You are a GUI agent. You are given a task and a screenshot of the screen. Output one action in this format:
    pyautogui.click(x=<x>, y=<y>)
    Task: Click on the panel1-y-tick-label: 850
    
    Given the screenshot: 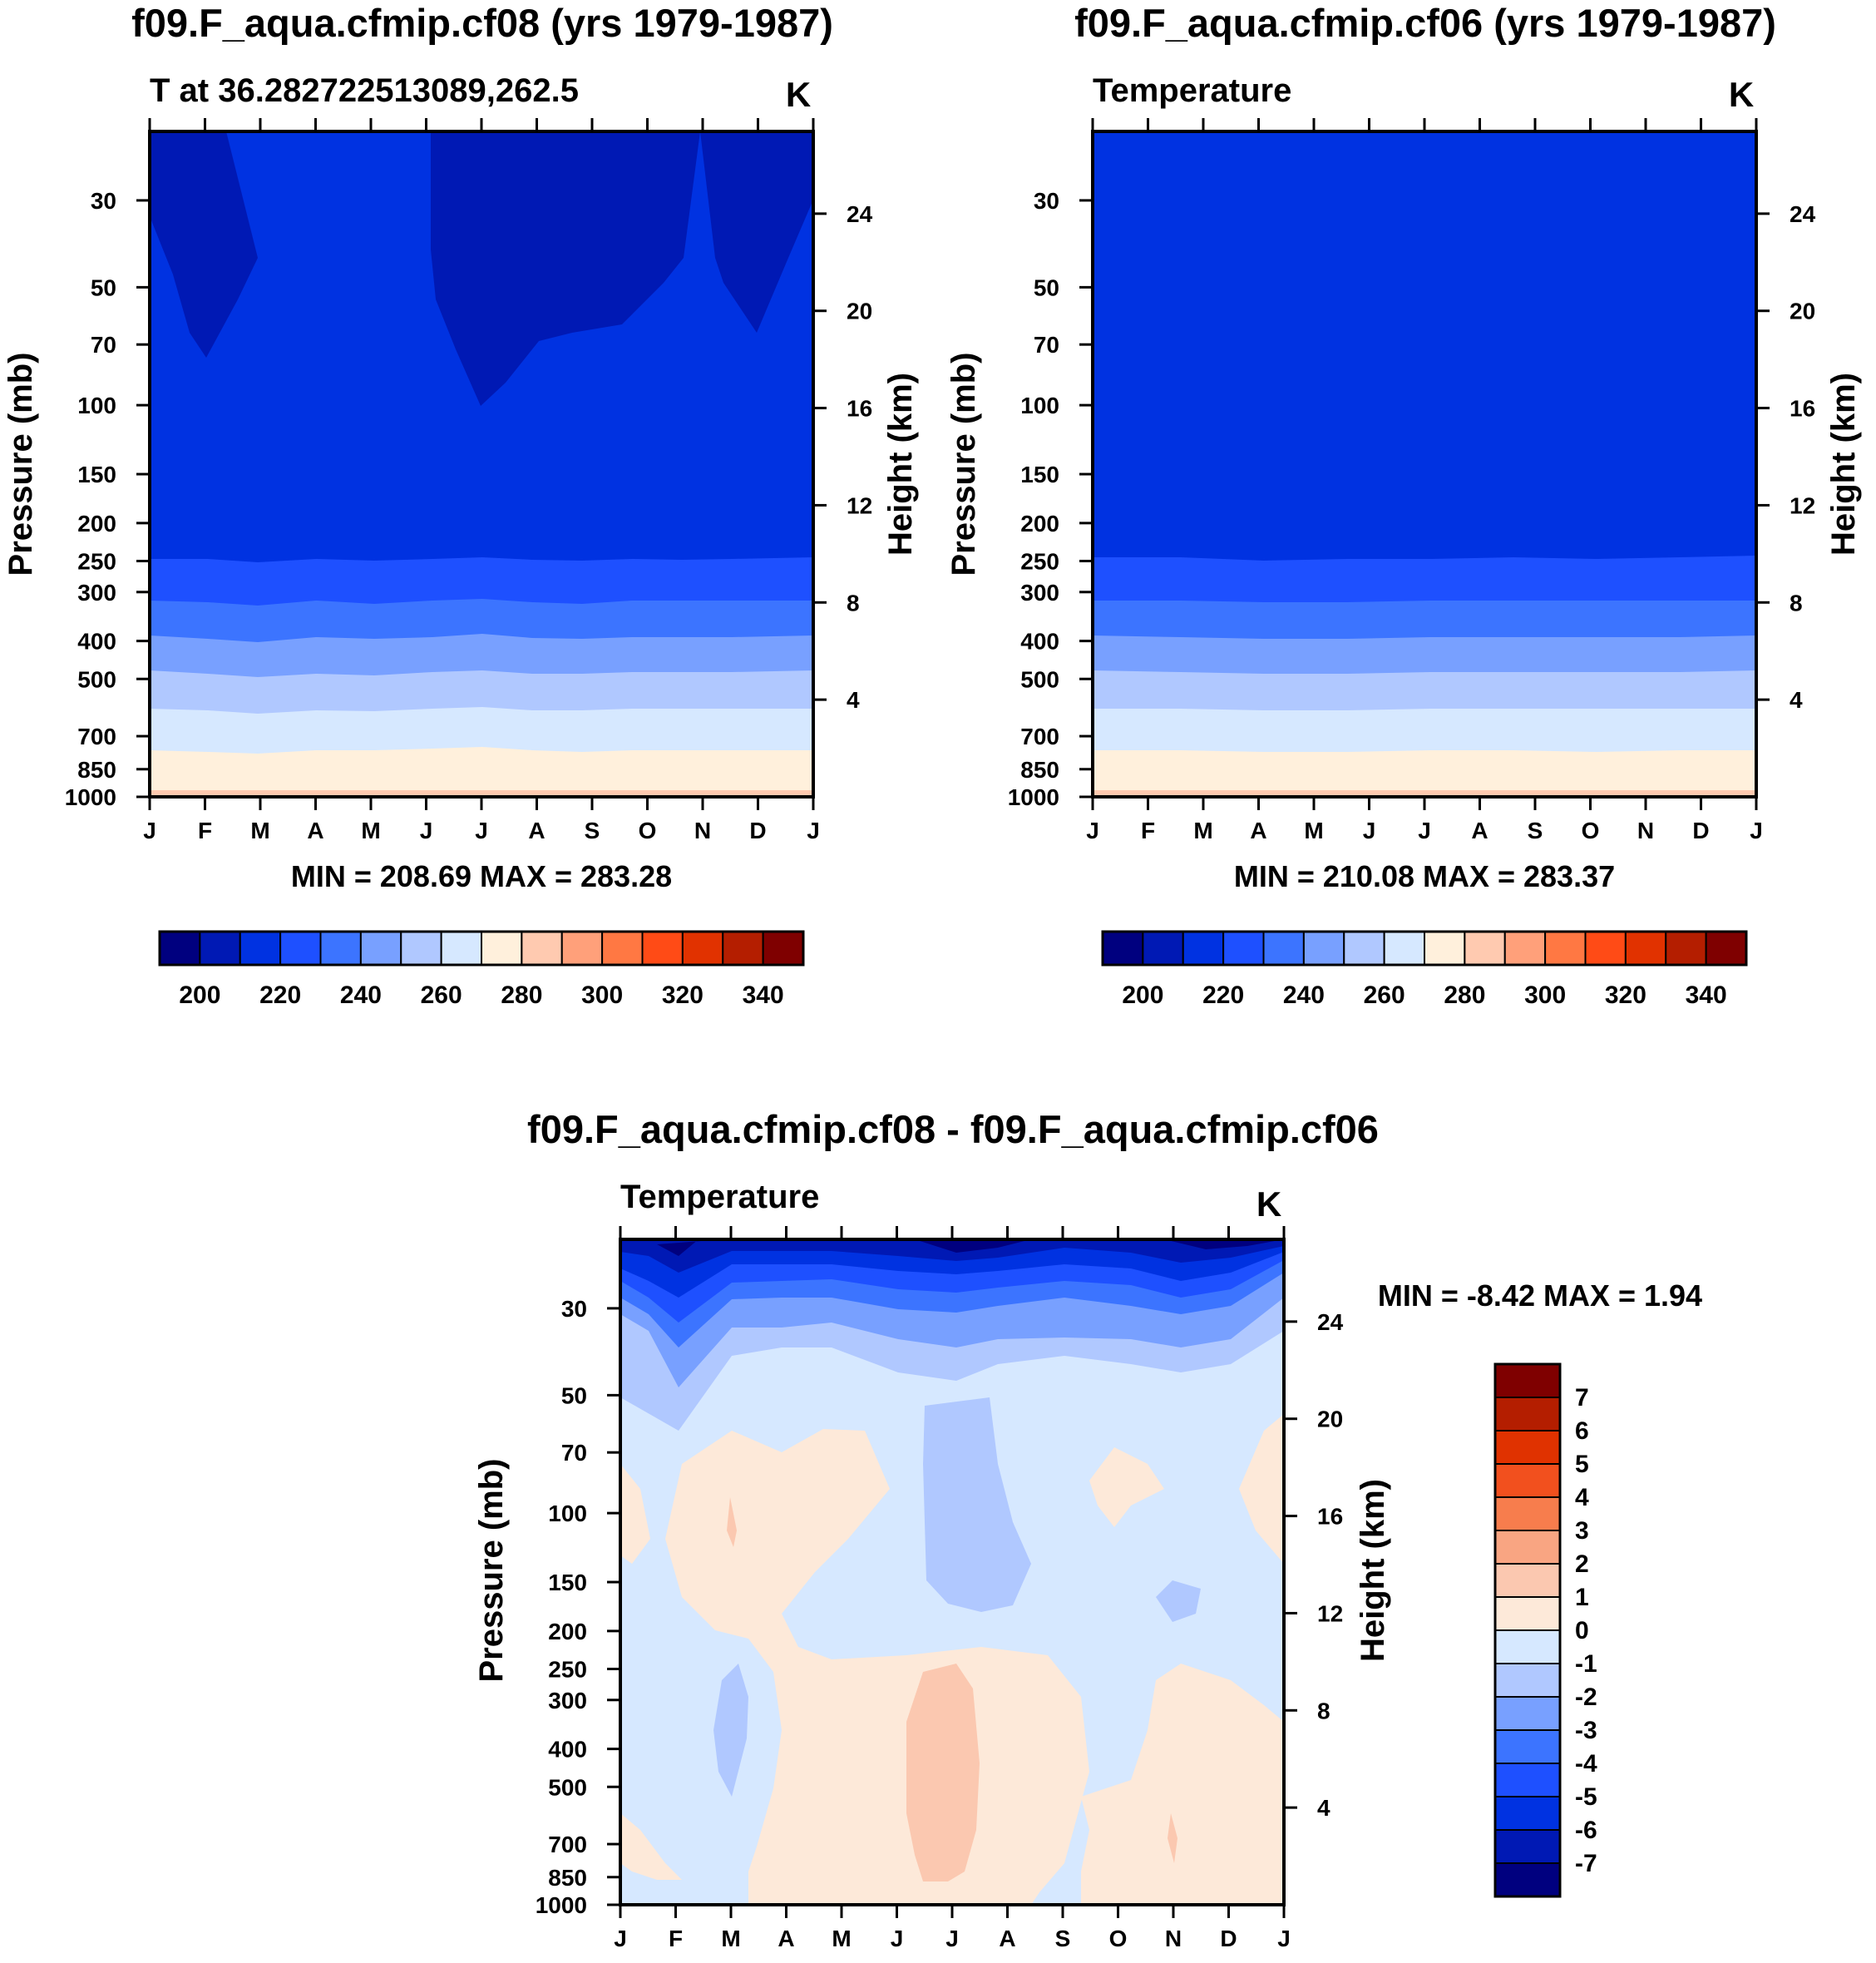 What is the action you would take?
    pyautogui.click(x=97, y=770)
    